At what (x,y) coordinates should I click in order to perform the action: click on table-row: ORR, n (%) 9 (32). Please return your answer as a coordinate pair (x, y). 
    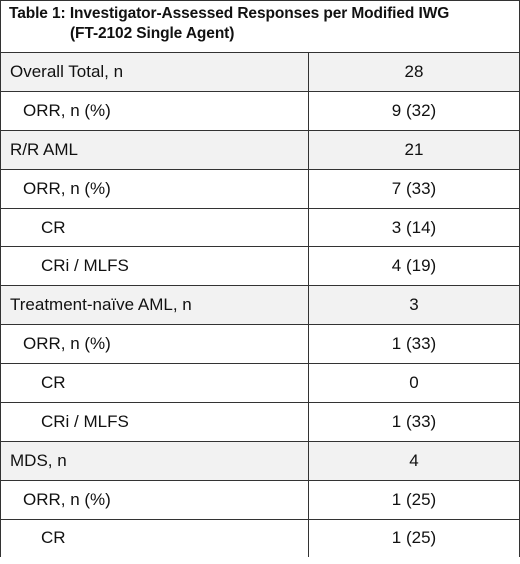
    Looking at the image, I should click on (260, 111).